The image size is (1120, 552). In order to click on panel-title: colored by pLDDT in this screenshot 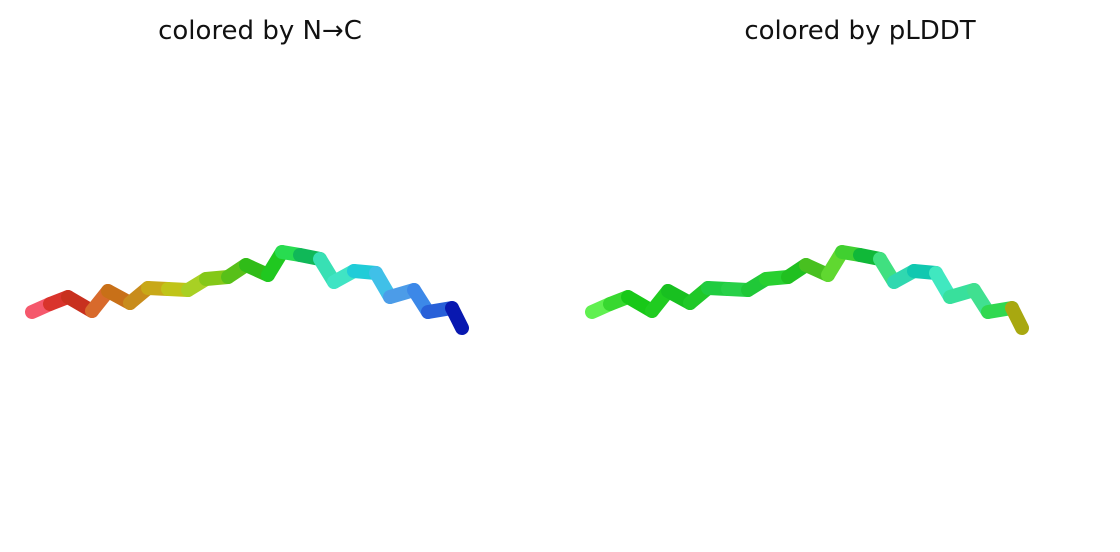, I will do `click(860, 31)`.